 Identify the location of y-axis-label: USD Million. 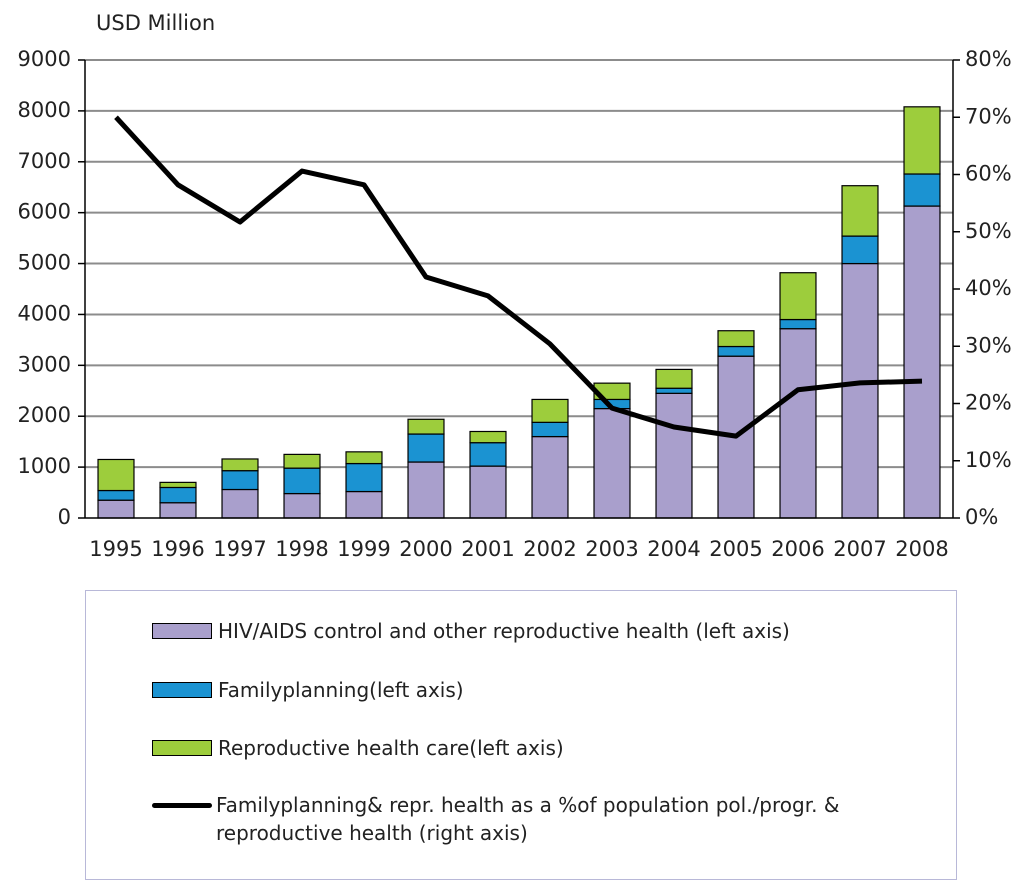
(155, 23).